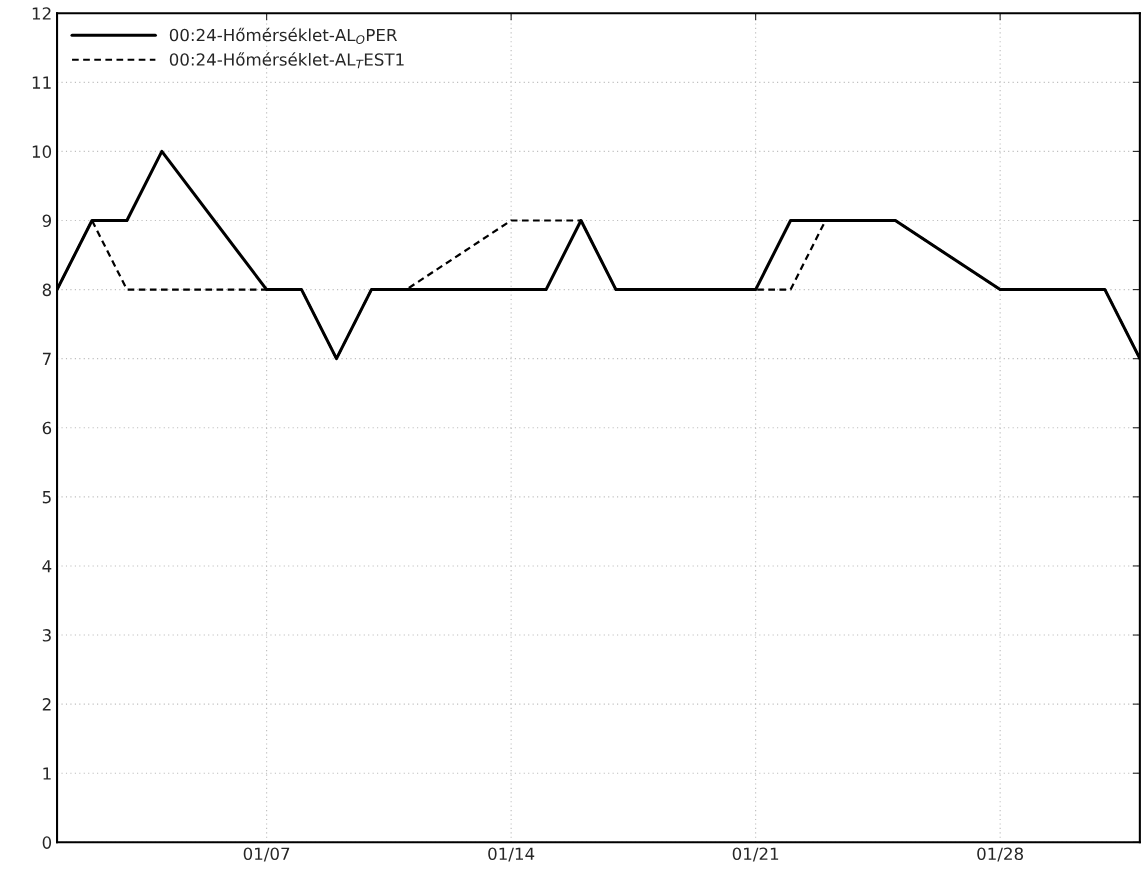 The height and width of the screenshot is (882, 1141). I want to click on x-tick-label: 01/07, so click(266, 854).